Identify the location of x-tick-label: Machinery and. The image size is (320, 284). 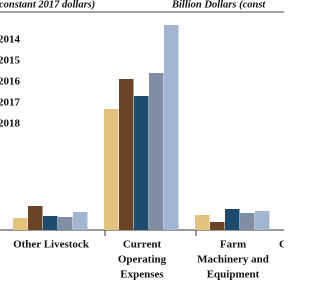
(233, 260).